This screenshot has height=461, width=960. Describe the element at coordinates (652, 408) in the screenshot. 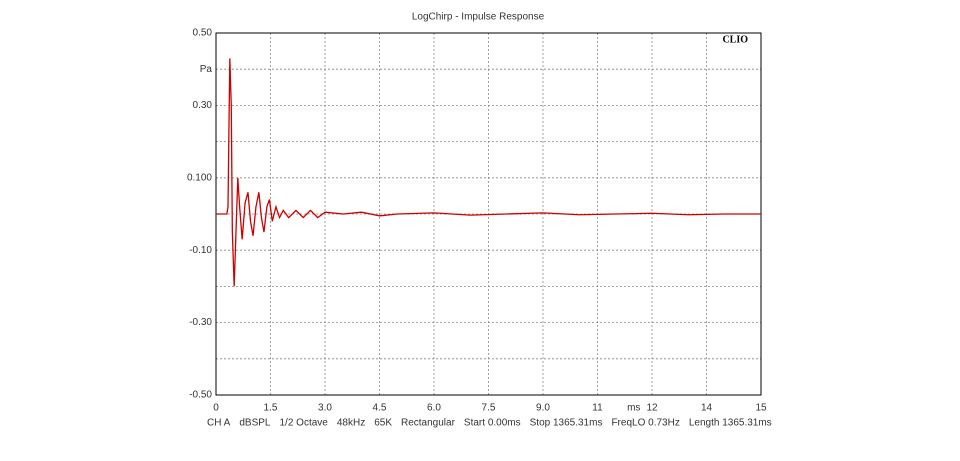

I see `x-tick-label: 12` at that location.